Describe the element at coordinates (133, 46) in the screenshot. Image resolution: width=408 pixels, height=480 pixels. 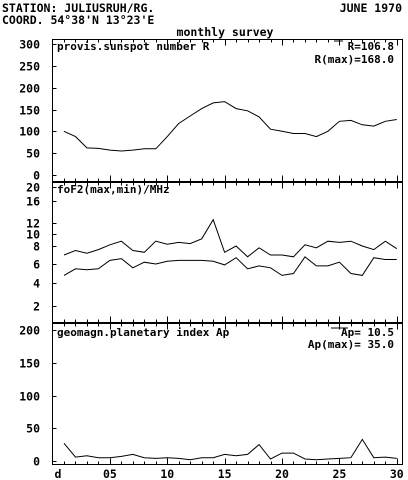
I see `panel-sunspot-title: provis.sunspot number R` at that location.